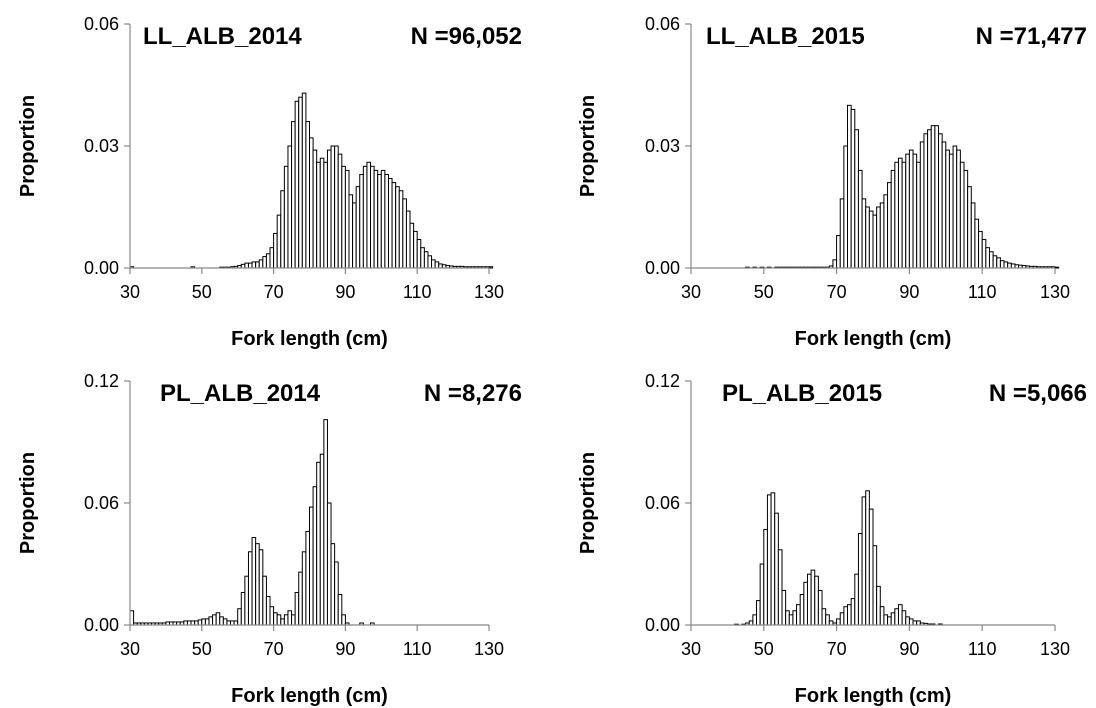  What do you see at coordinates (222, 36) in the screenshot?
I see `chart-title: LL_ALB_2014` at bounding box center [222, 36].